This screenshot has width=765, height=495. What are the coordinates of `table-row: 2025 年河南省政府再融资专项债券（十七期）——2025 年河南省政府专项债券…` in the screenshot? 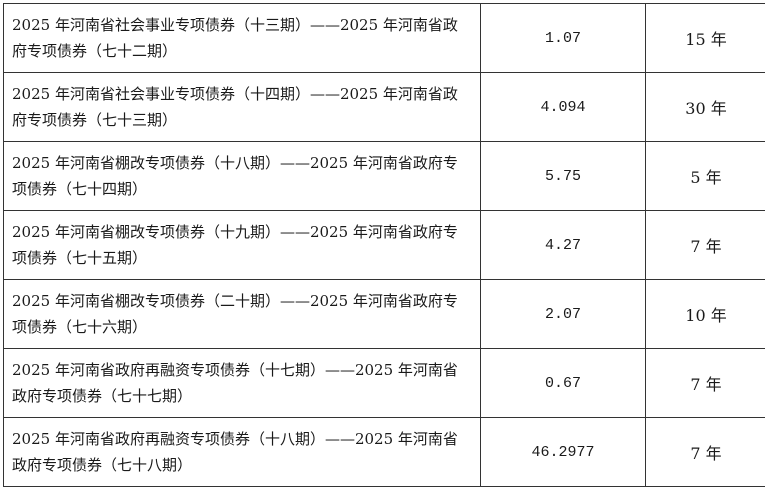 It's located at (384, 383).